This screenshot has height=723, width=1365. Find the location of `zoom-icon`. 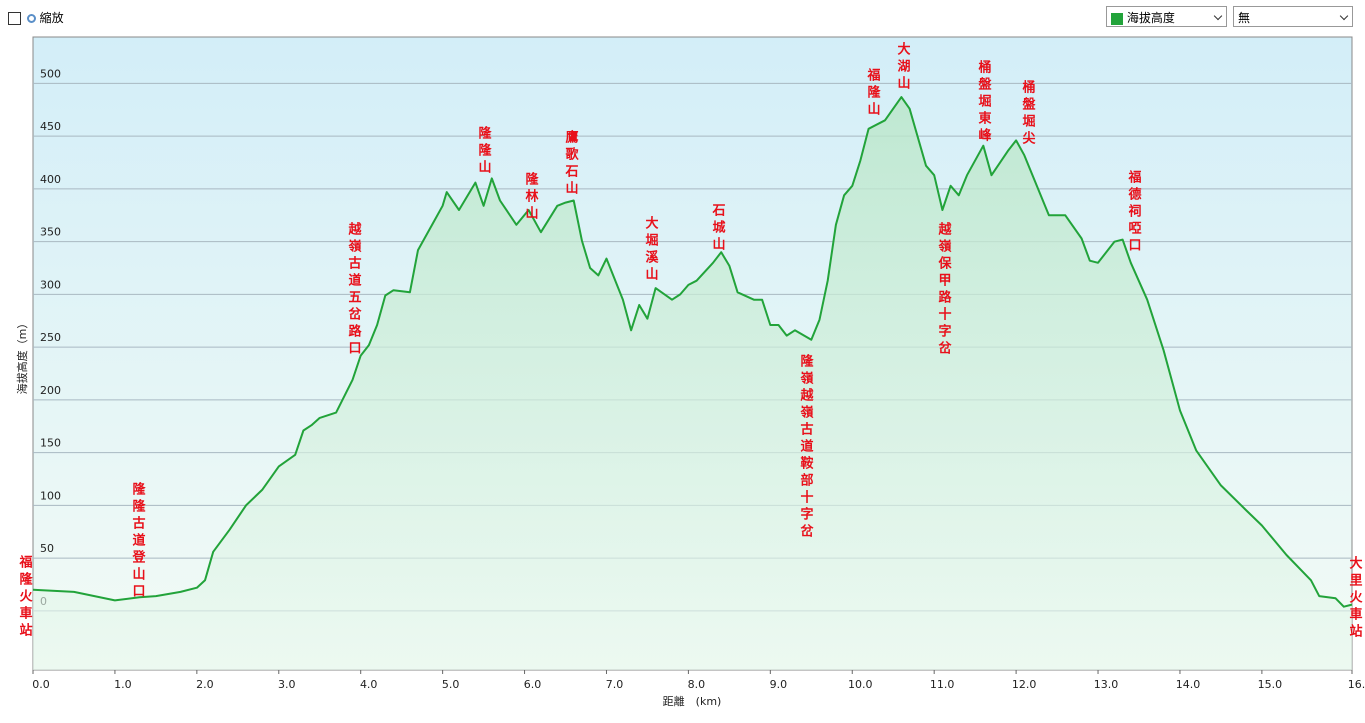

zoom-icon is located at coordinates (31, 18).